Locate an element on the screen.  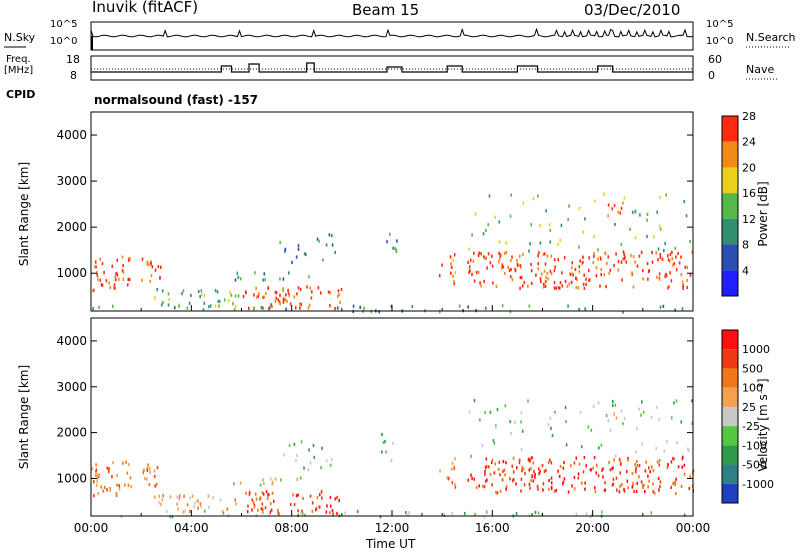
noise-ytick-top-right: 10^5 is located at coordinates (720, 24).